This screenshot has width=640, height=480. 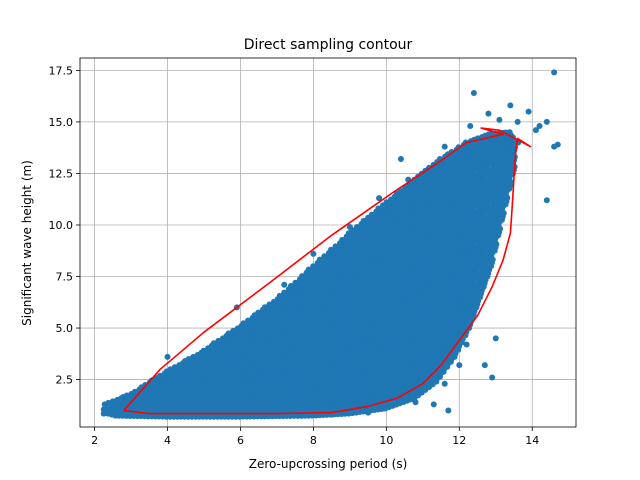 I want to click on x-tick-label: 14, so click(x=532, y=440).